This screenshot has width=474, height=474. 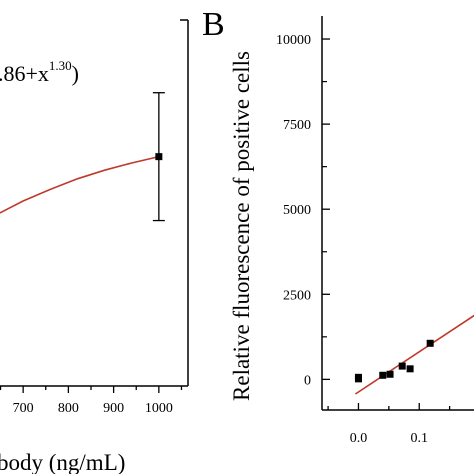 I want to click on panel-a-x-axis-title: body (ng/mL), so click(x=62, y=462).